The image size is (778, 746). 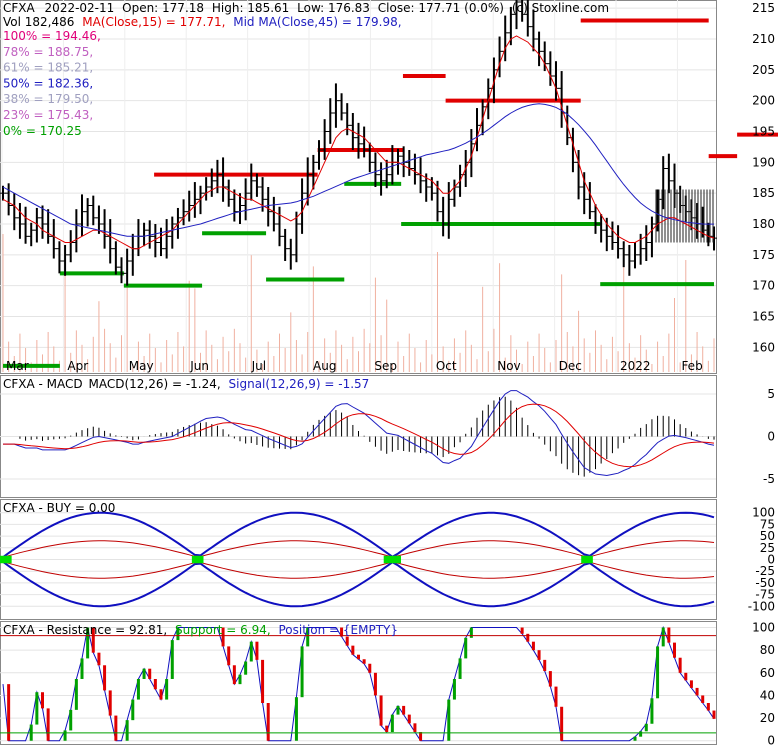 I want to click on macd-tick-label: 5, so click(x=771, y=394).